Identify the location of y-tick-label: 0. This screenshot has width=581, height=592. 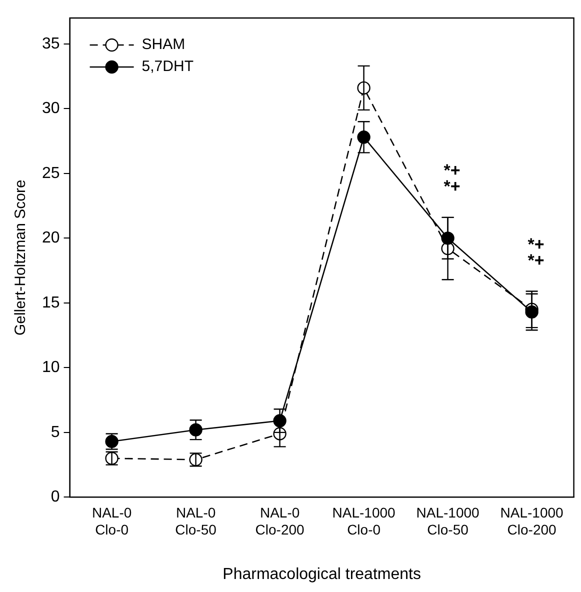
(55, 497).